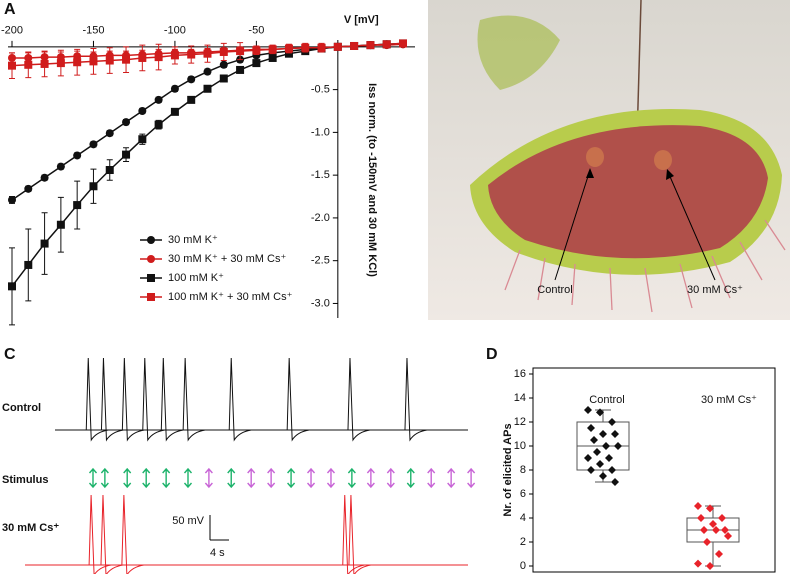  What do you see at coordinates (523, 470) in the screenshot?
I see `y-tick-label: 8` at bounding box center [523, 470].